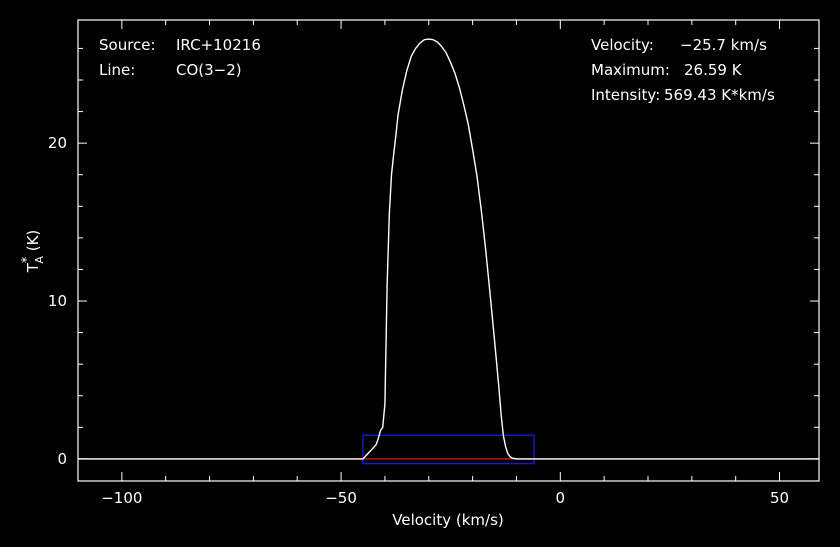 This screenshot has width=840, height=547. Describe the element at coordinates (33, 267) in the screenshot. I see `y-axis-label-symbol: T` at that location.